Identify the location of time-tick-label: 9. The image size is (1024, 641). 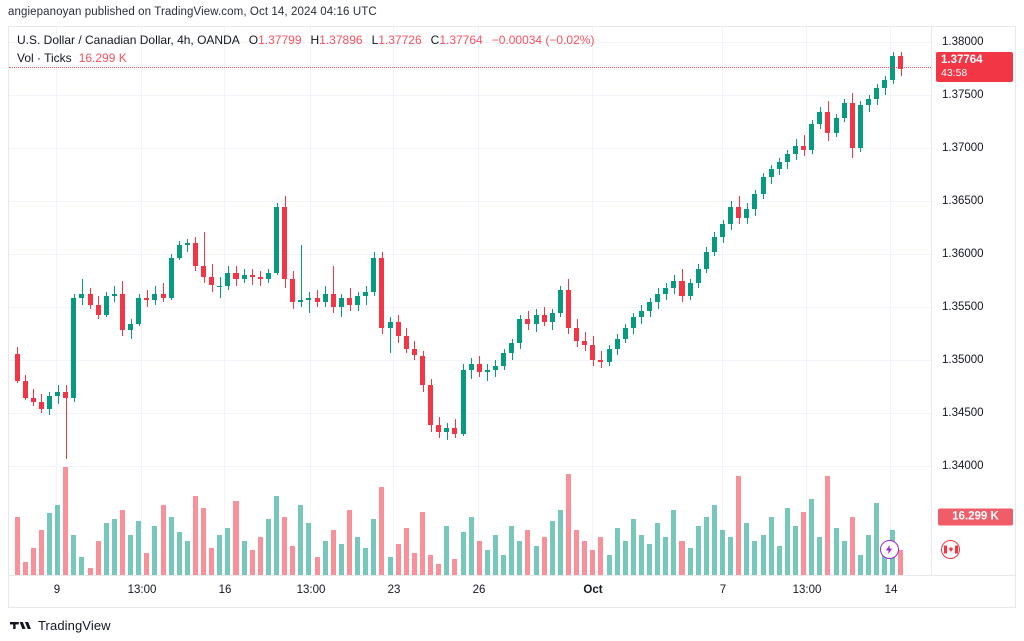
(57, 590).